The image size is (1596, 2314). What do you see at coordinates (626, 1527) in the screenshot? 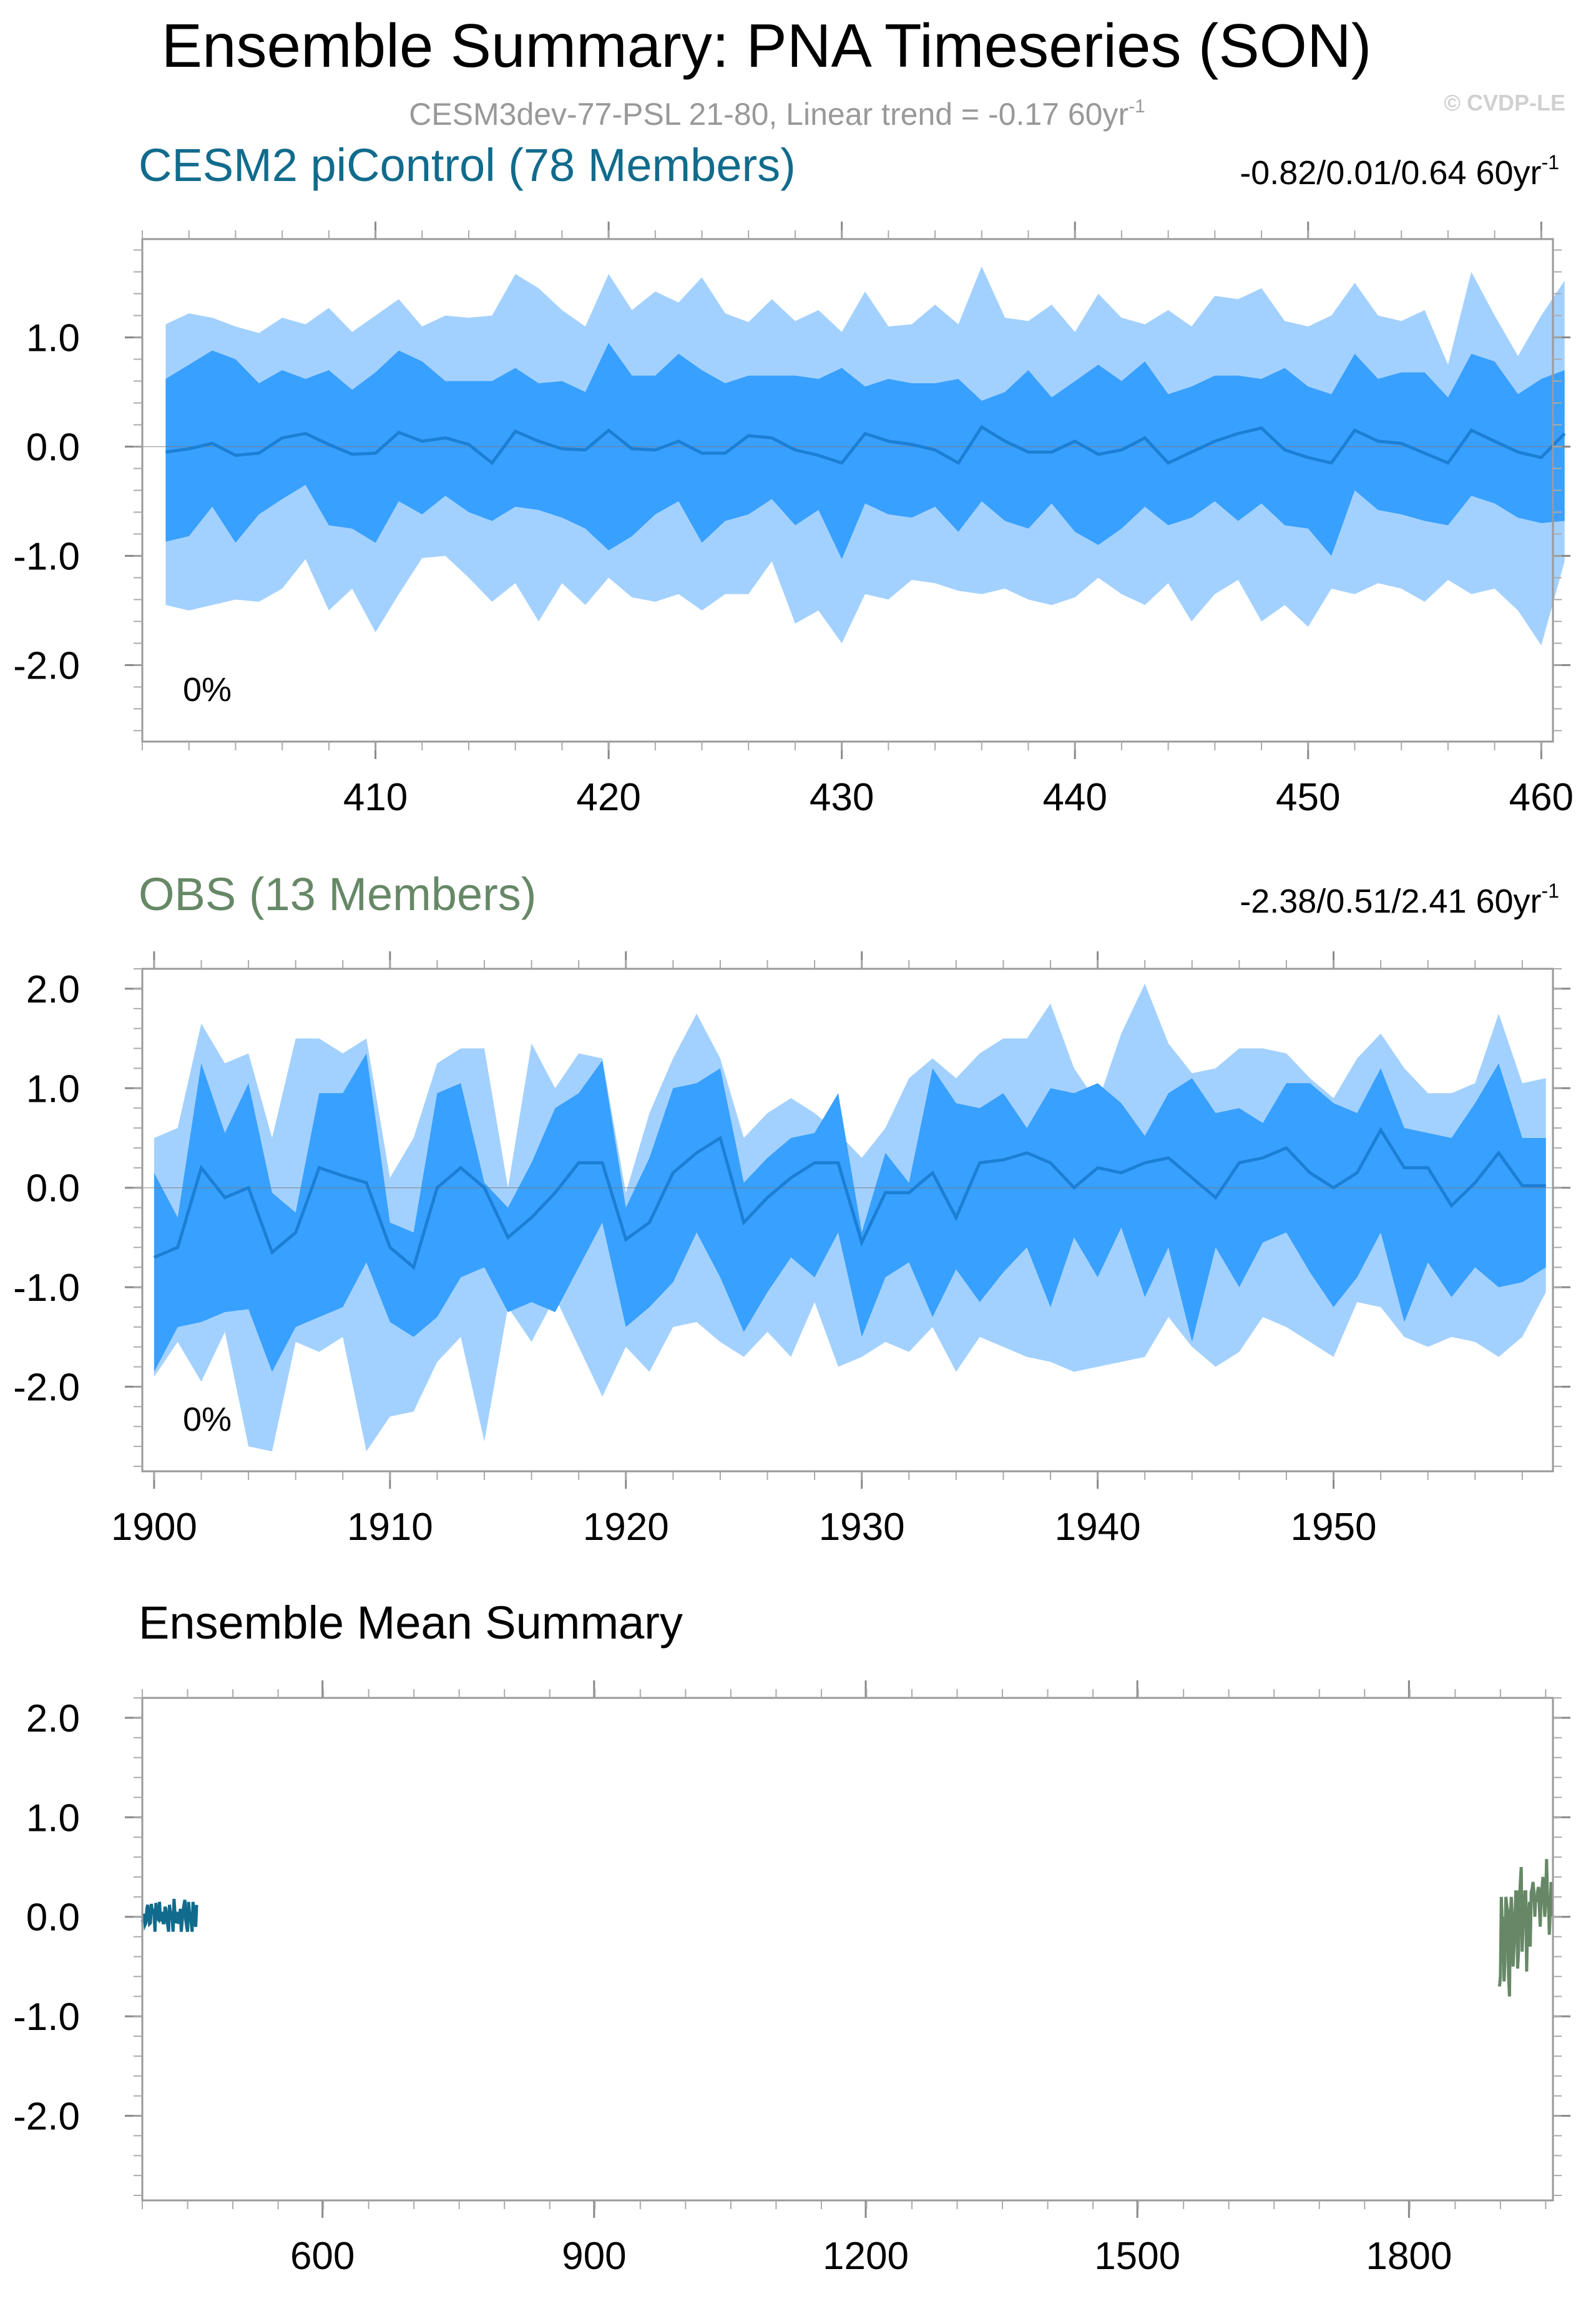
I see `x-tick-label: 1920` at bounding box center [626, 1527].